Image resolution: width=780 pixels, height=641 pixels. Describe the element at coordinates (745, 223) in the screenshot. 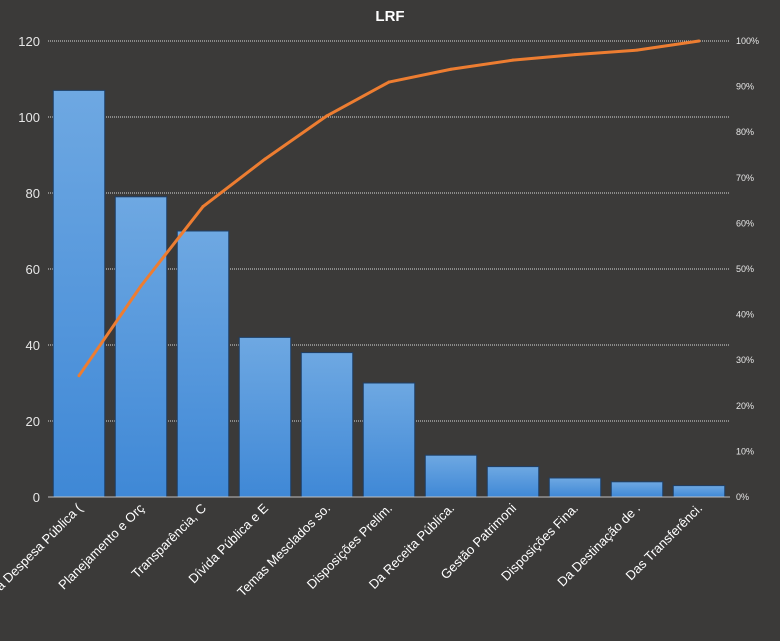

I see `y-right-tick-label: 60%` at that location.